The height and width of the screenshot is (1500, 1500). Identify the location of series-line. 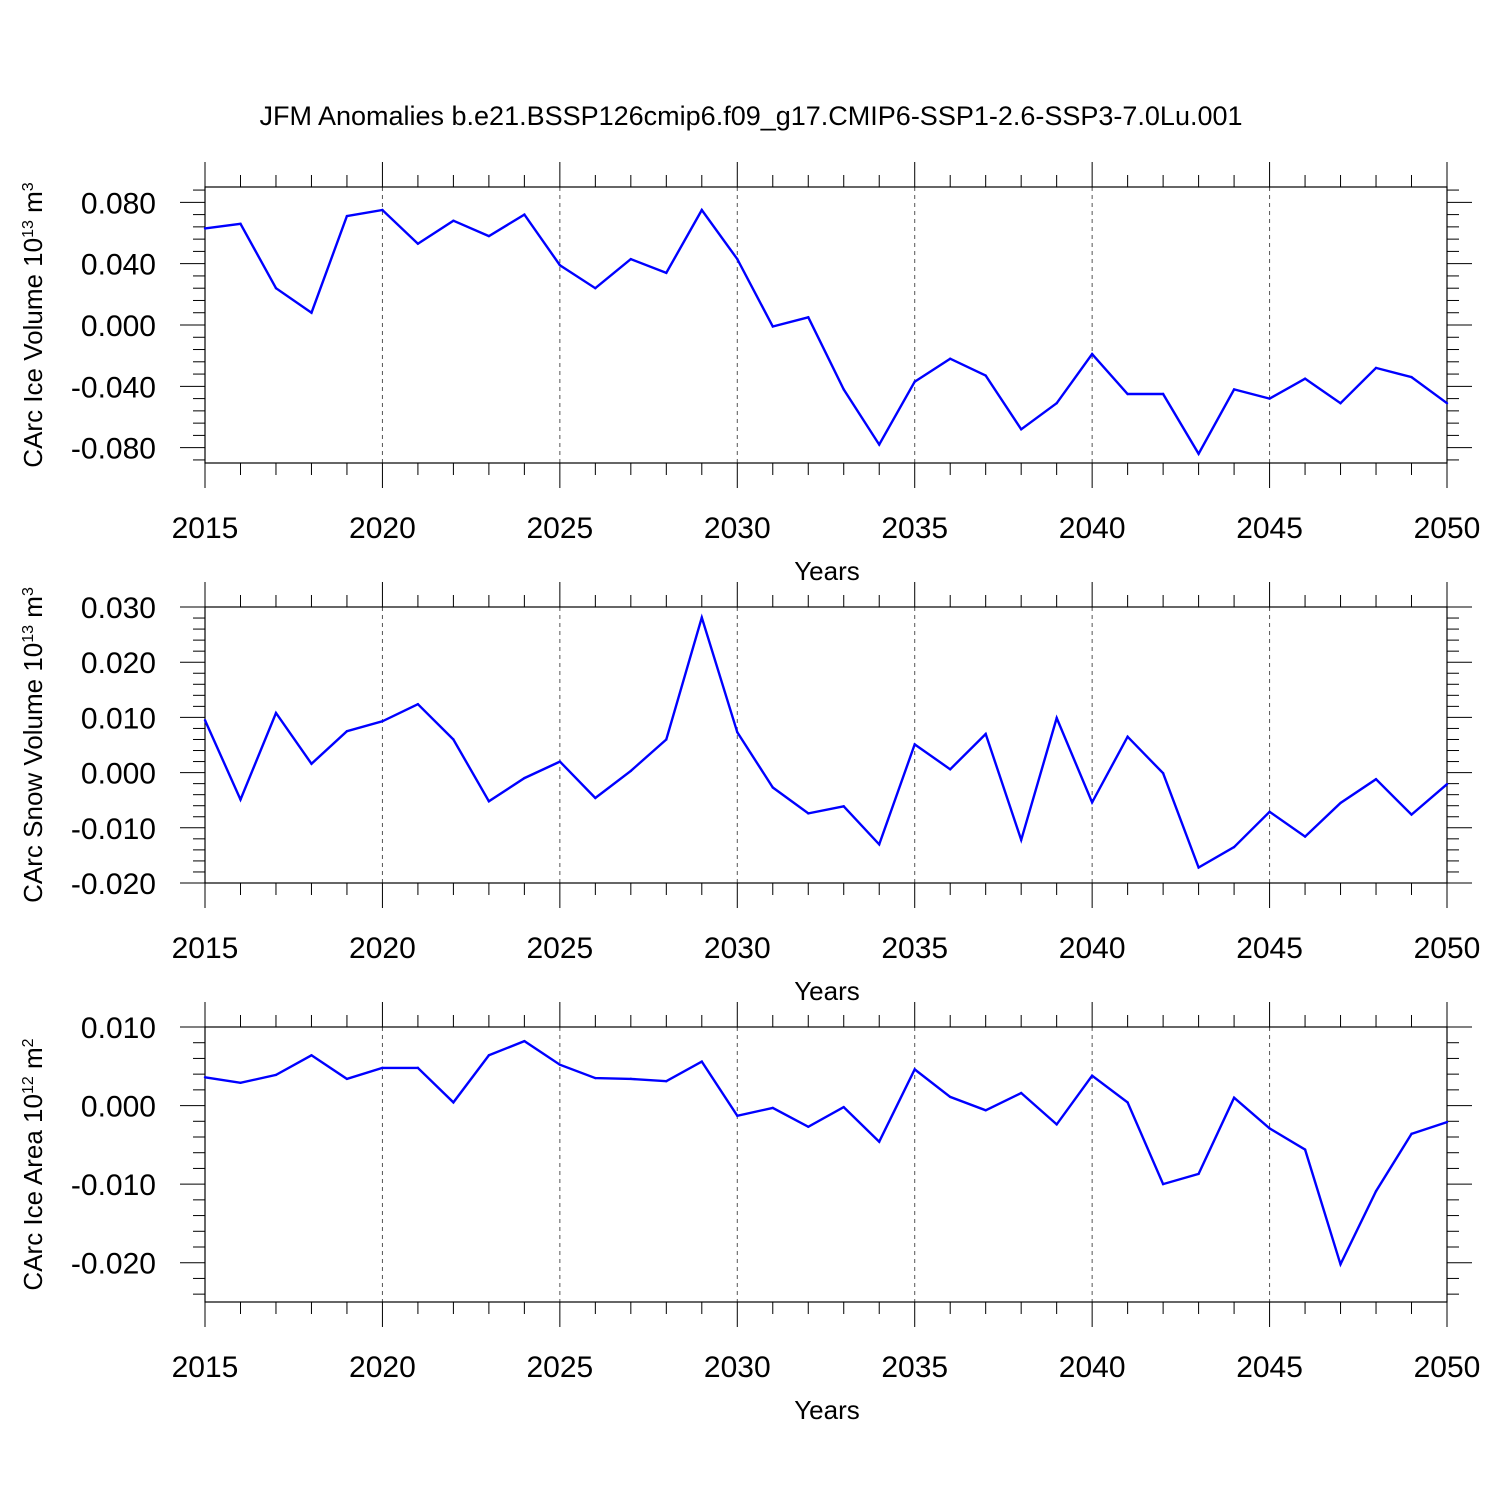
(826, 332).